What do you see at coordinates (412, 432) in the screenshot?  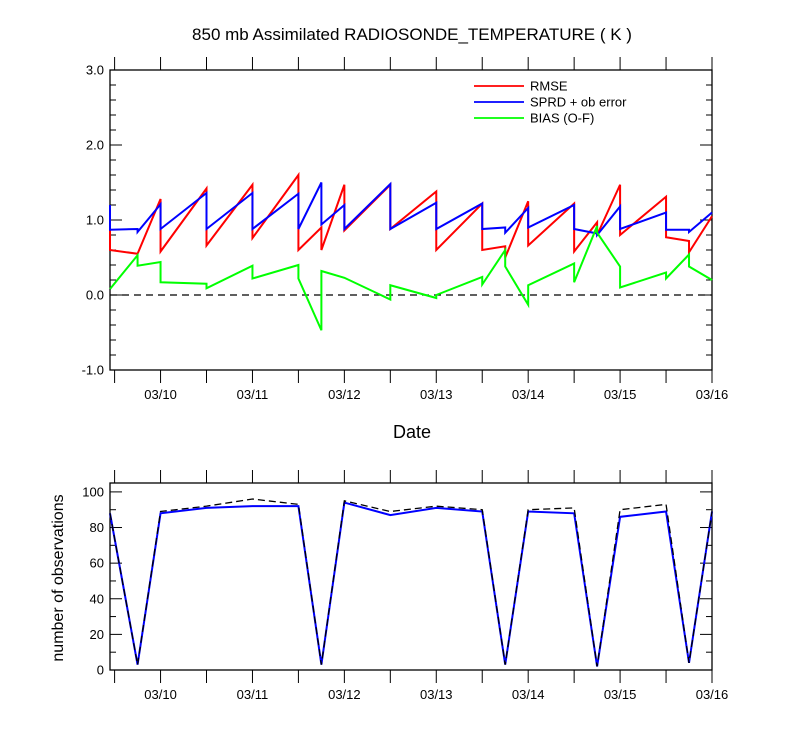 I see `x-axis-title: Date` at bounding box center [412, 432].